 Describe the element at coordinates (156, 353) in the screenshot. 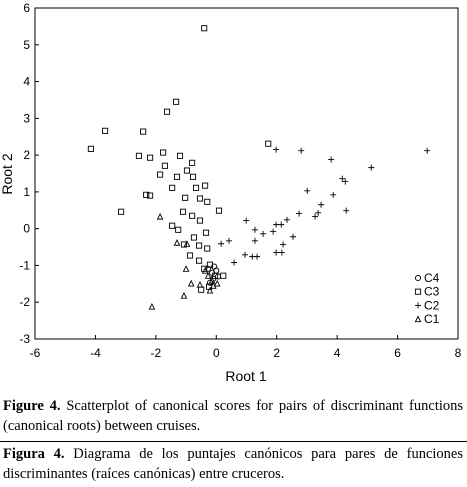

I see `x-tick-label: -2` at that location.